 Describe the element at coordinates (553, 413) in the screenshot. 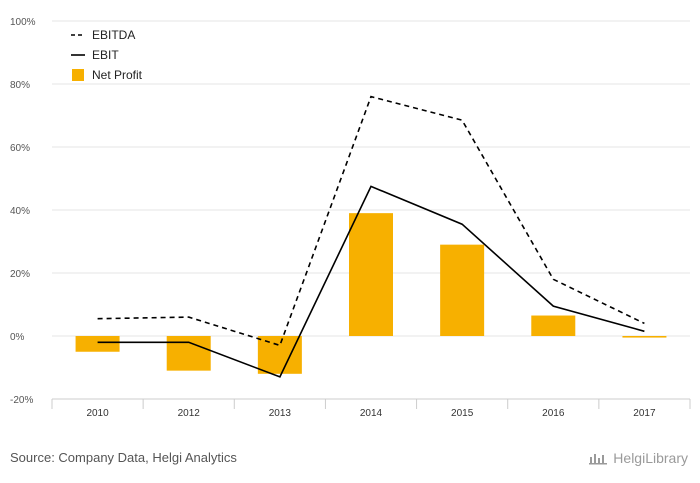

I see `x-tick-label: 2016` at that location.